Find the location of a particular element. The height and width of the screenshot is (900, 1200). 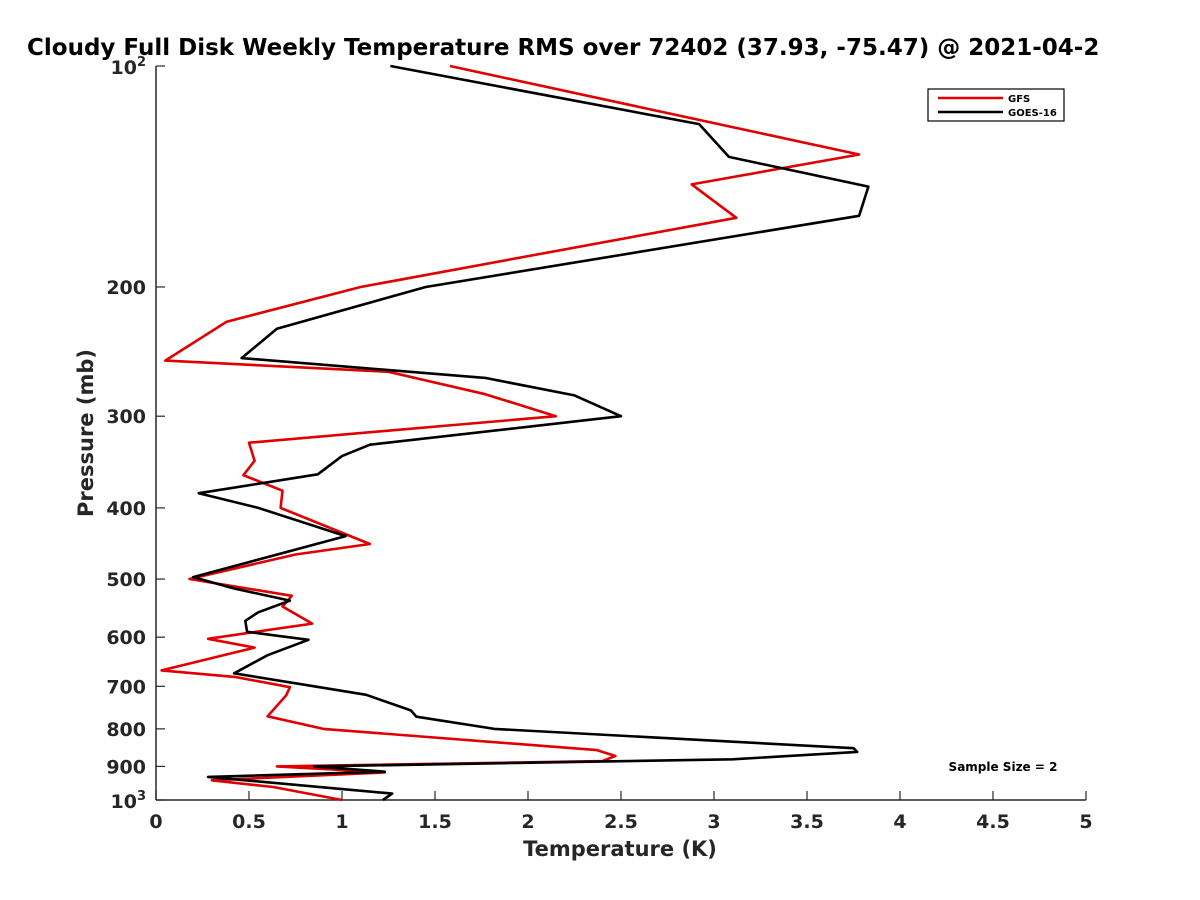

x-tick-label-0: 0 is located at coordinates (155, 822).